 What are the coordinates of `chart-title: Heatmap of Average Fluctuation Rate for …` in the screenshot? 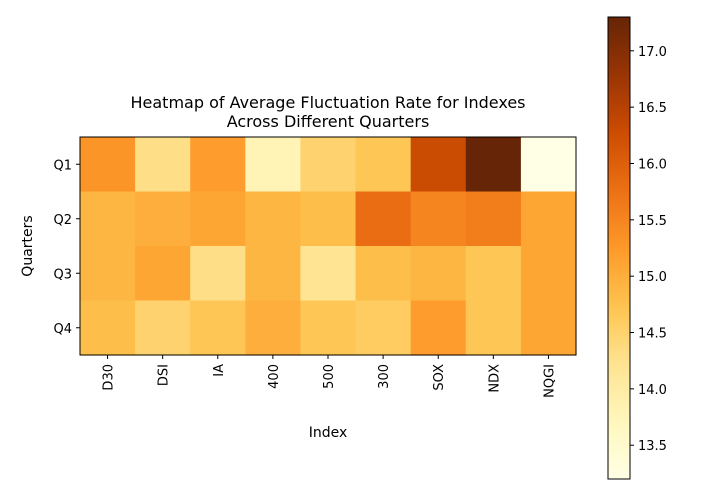 It's located at (327, 112).